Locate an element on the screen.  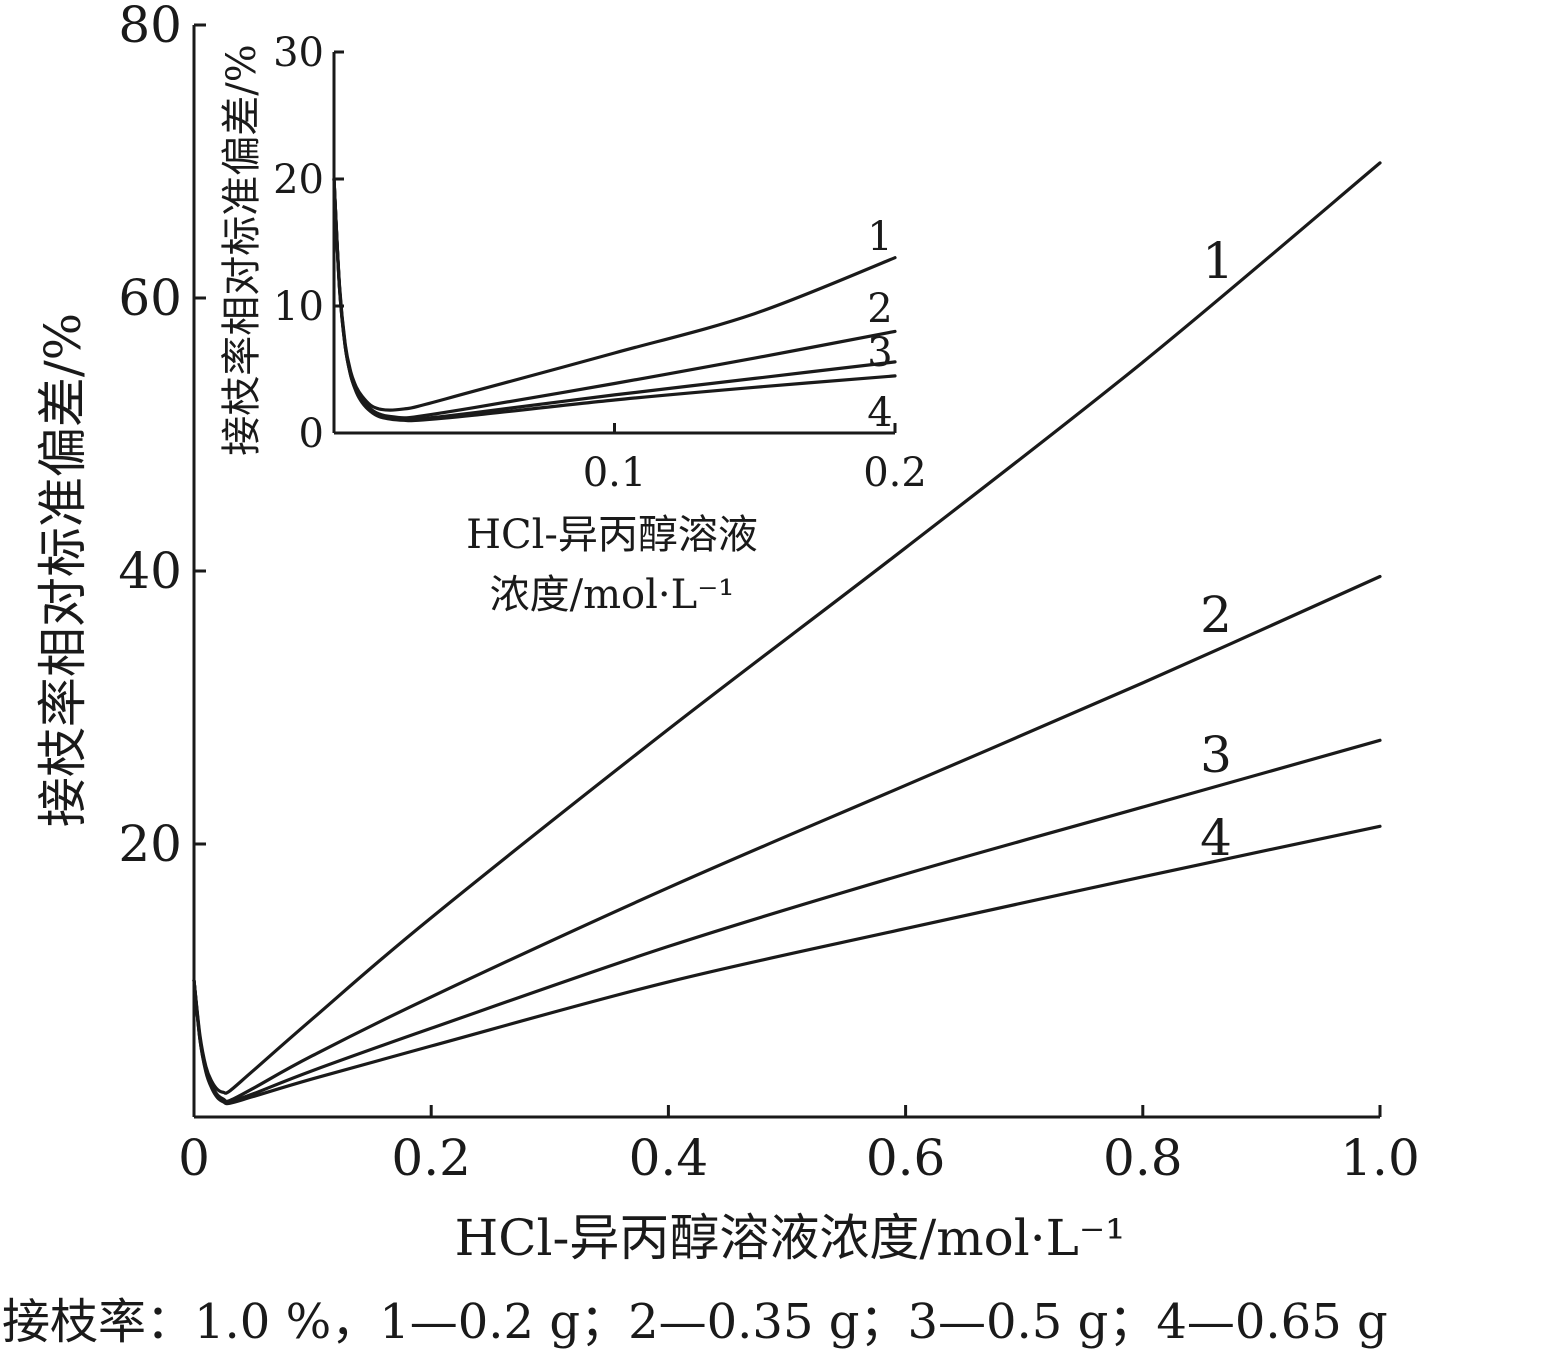
inset-ticks: 0.1 0.2 0 10 20 30 is located at coordinates (600, 263).